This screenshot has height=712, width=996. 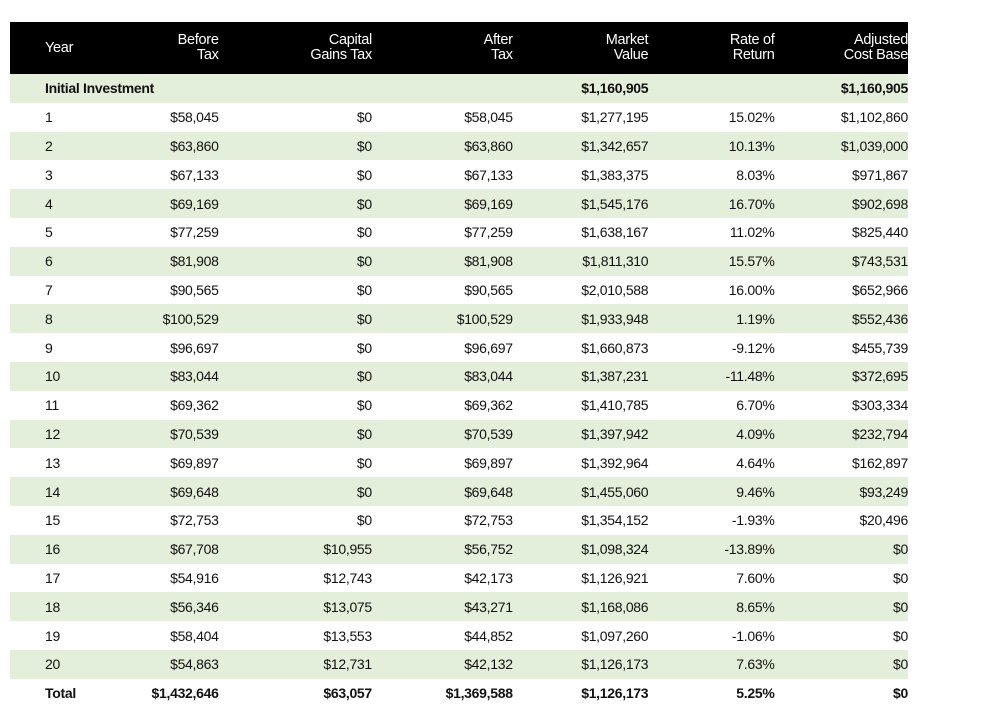 I want to click on initial-investment-row: Initial Investment $1,160,905 $1,160,905, so click(x=459, y=88).